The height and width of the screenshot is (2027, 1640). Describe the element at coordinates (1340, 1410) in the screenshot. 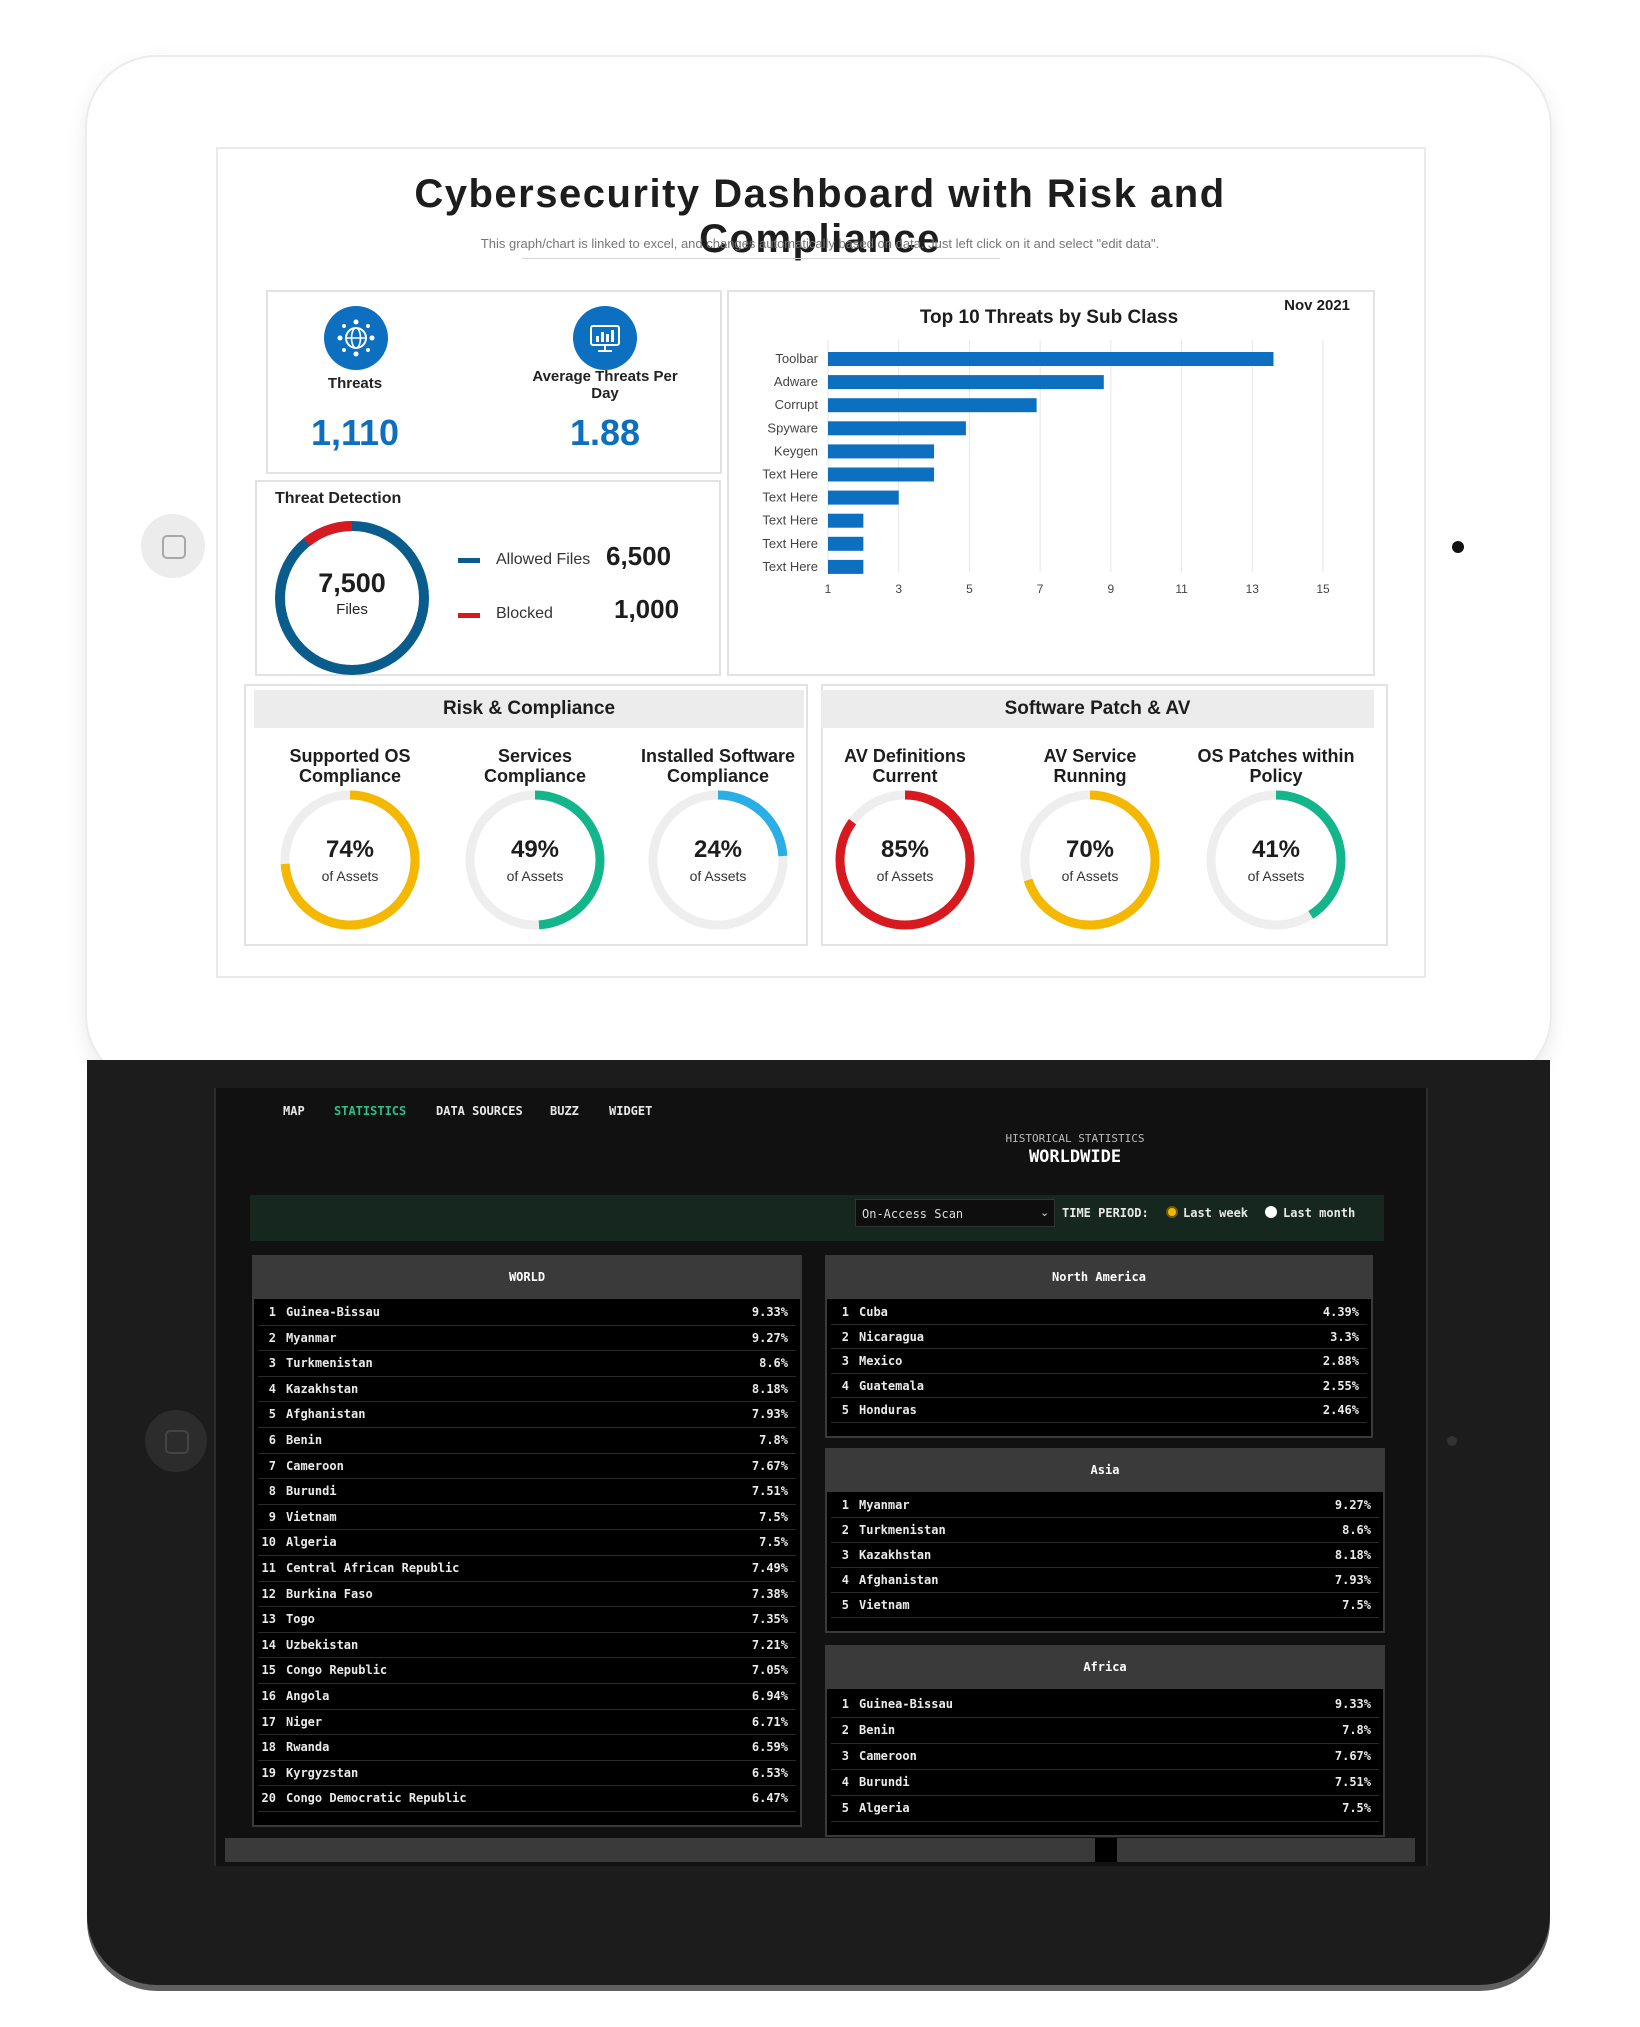

I see `percent-cell: 2.46%` at that location.